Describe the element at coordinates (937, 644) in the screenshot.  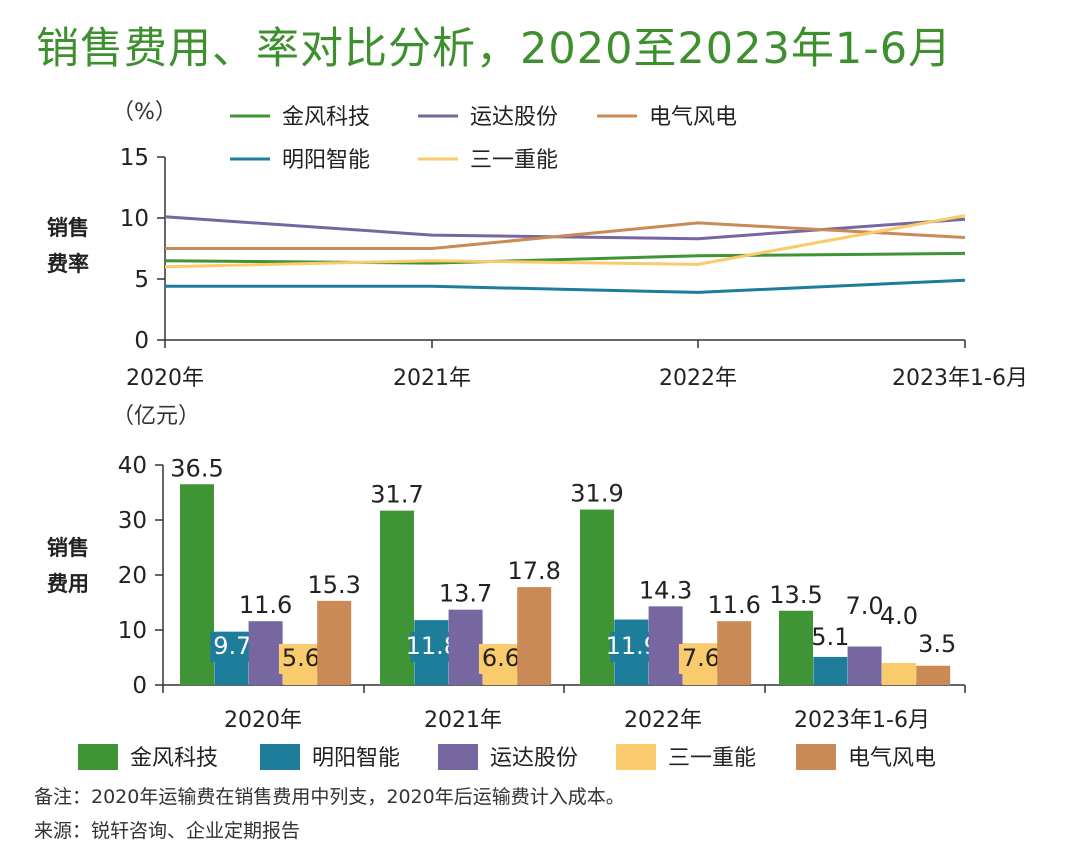
I see `bar-value-label: 3.5` at that location.